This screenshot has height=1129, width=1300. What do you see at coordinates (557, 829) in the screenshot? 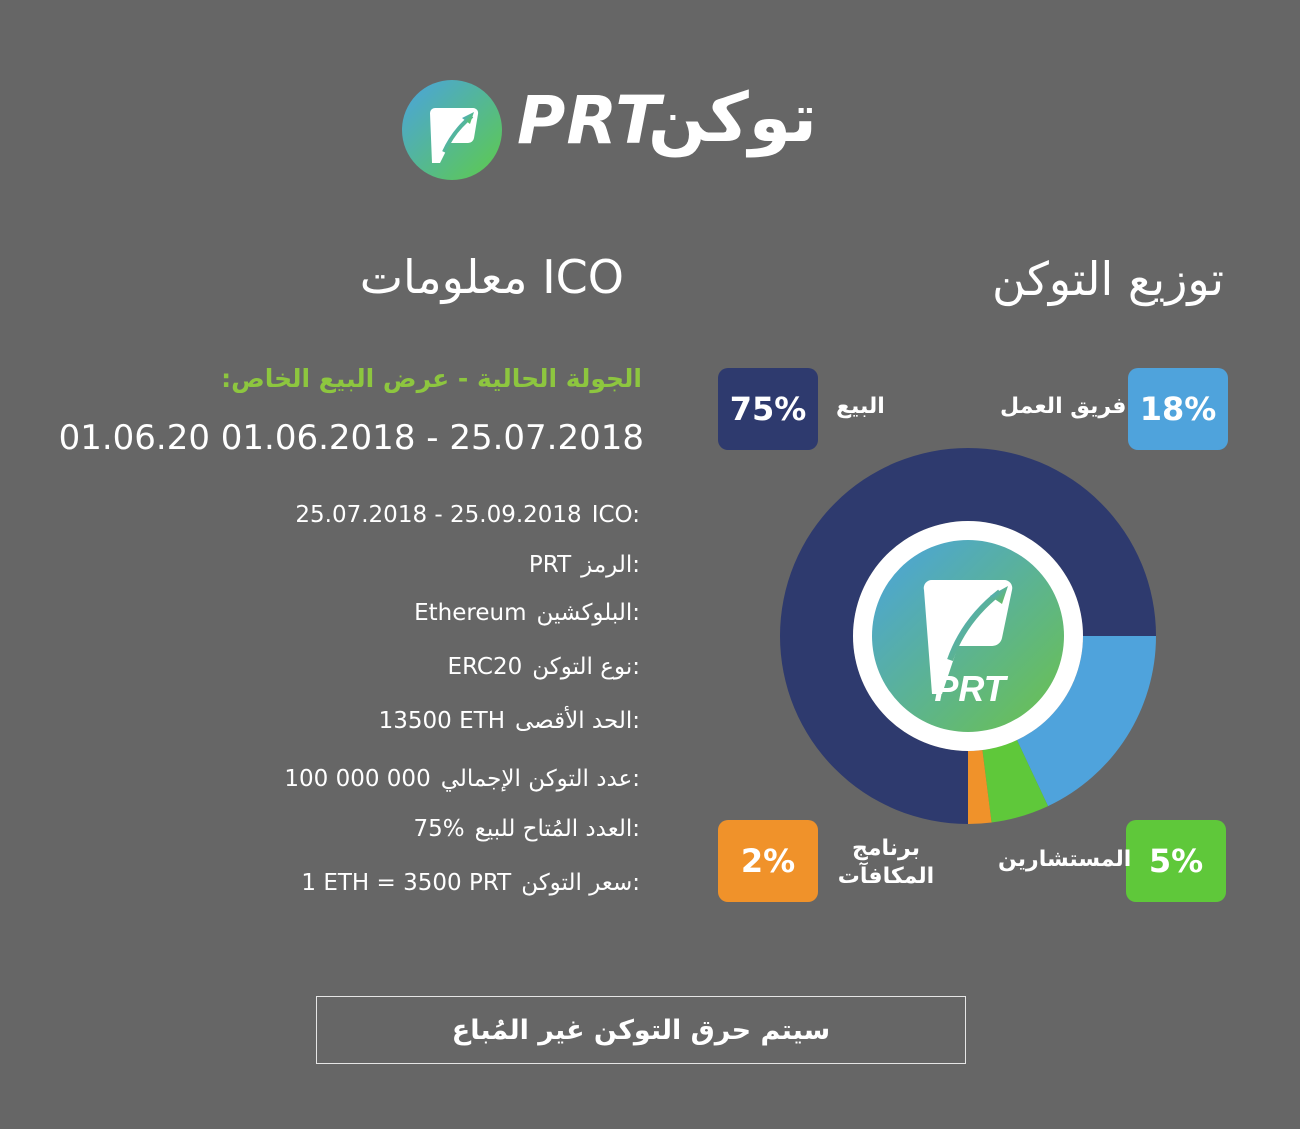
I see `info-label: العدد المُتاح للبيع:` at bounding box center [557, 829].